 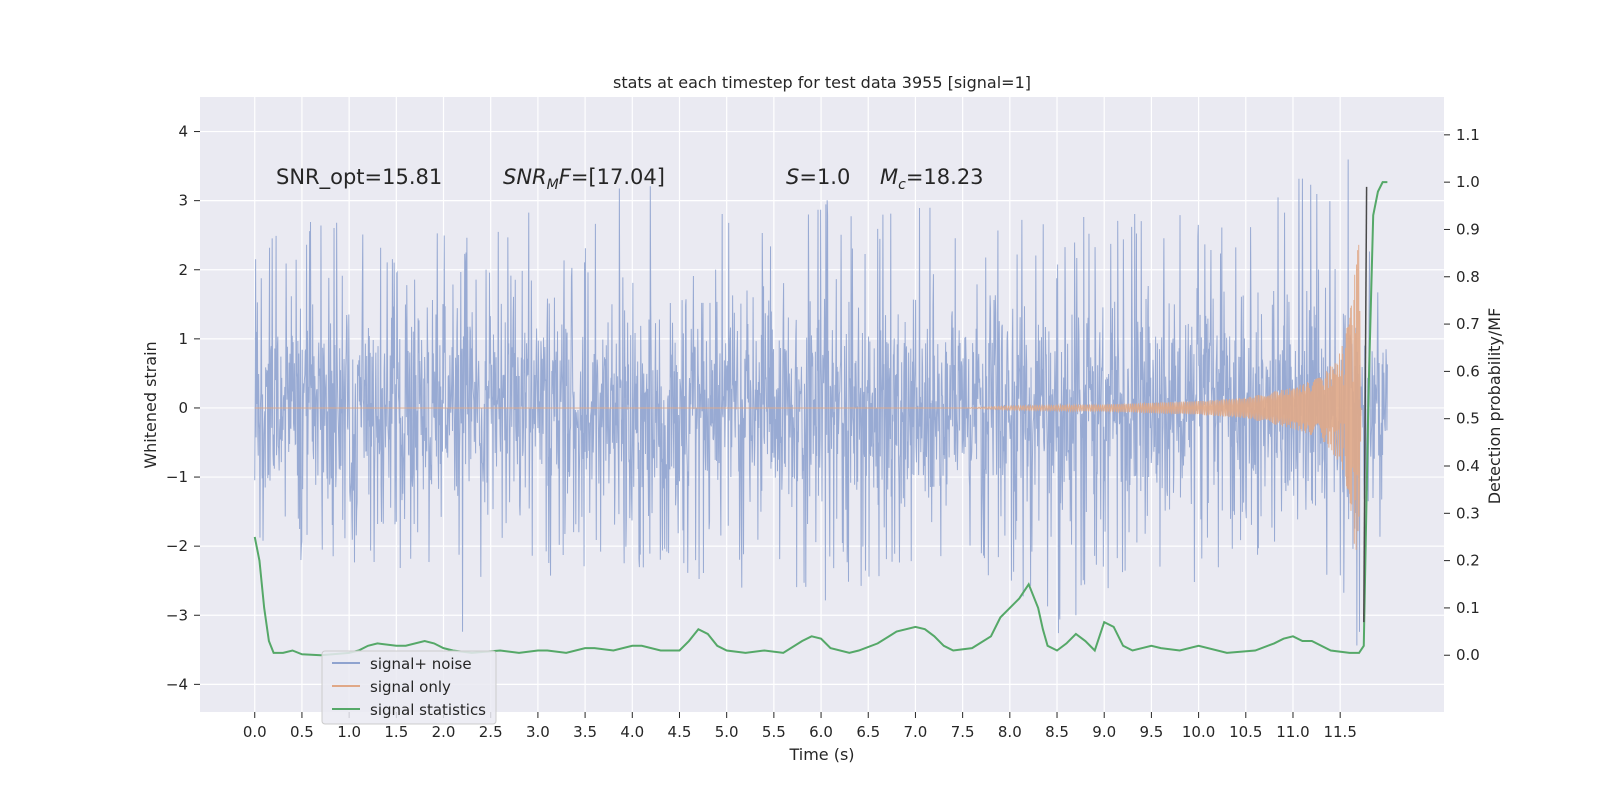 What do you see at coordinates (359, 177) in the screenshot?
I see `annotation-snr-opt: SNR_opt=15.81` at bounding box center [359, 177].